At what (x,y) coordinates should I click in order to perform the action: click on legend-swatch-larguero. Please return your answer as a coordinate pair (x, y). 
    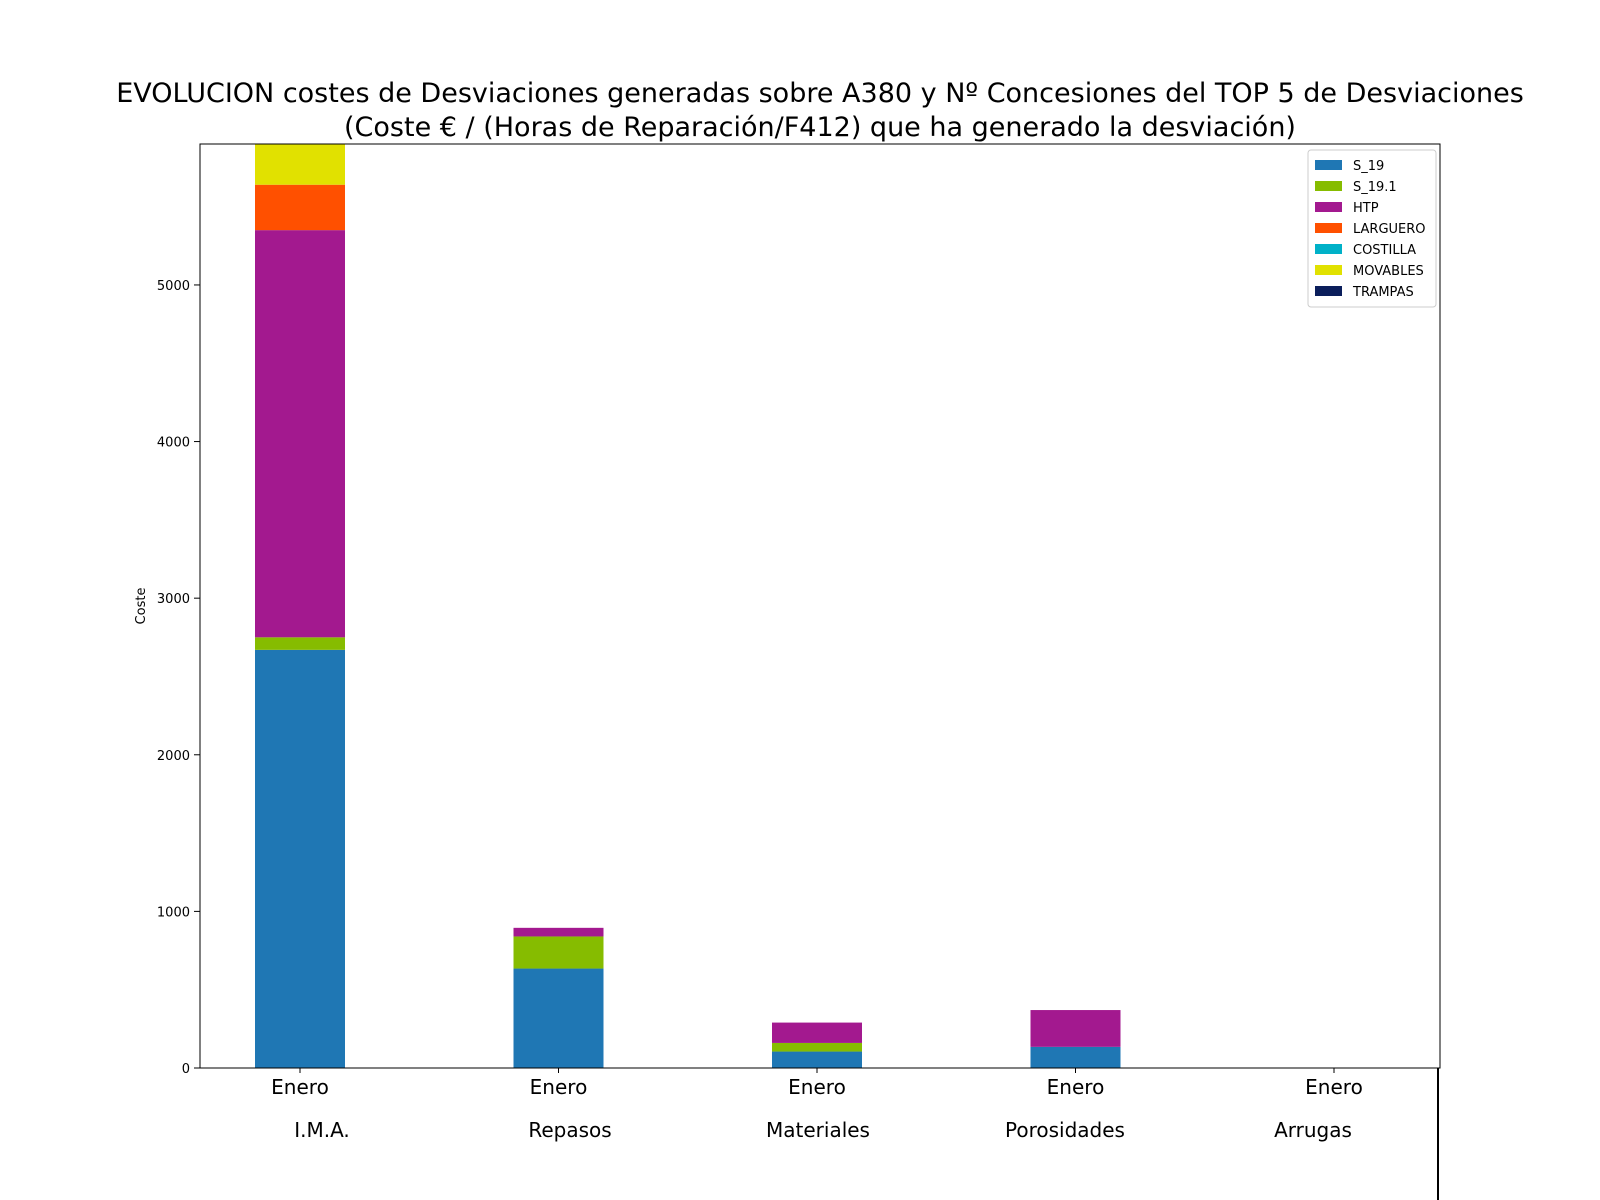
    Looking at the image, I should click on (1328, 228).